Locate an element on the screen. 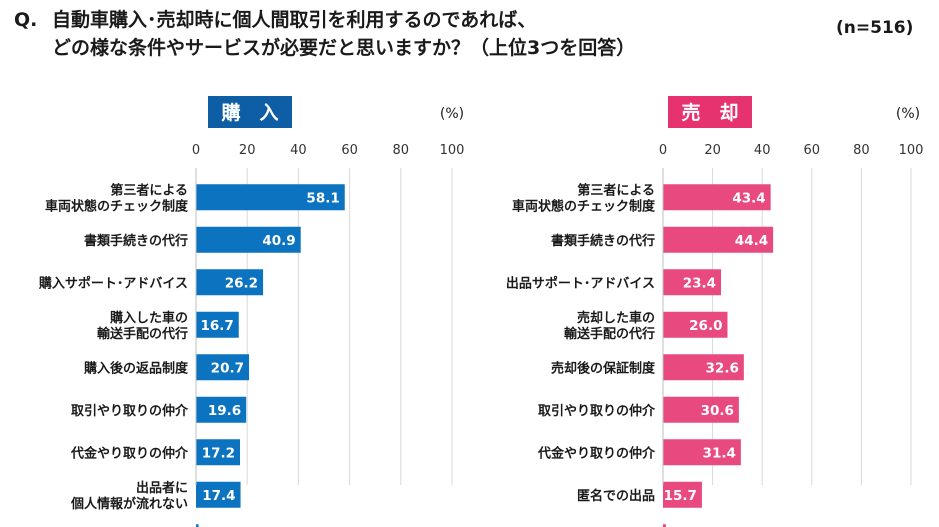 The width and height of the screenshot is (939, 527). buy-value-label: 16.7 is located at coordinates (216, 326).